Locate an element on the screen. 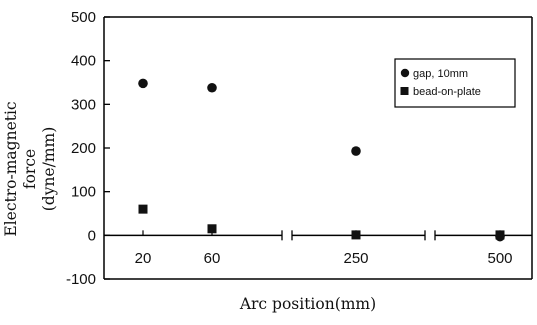 The height and width of the screenshot is (325, 537). x-tick-label: 20 is located at coordinates (143, 258).